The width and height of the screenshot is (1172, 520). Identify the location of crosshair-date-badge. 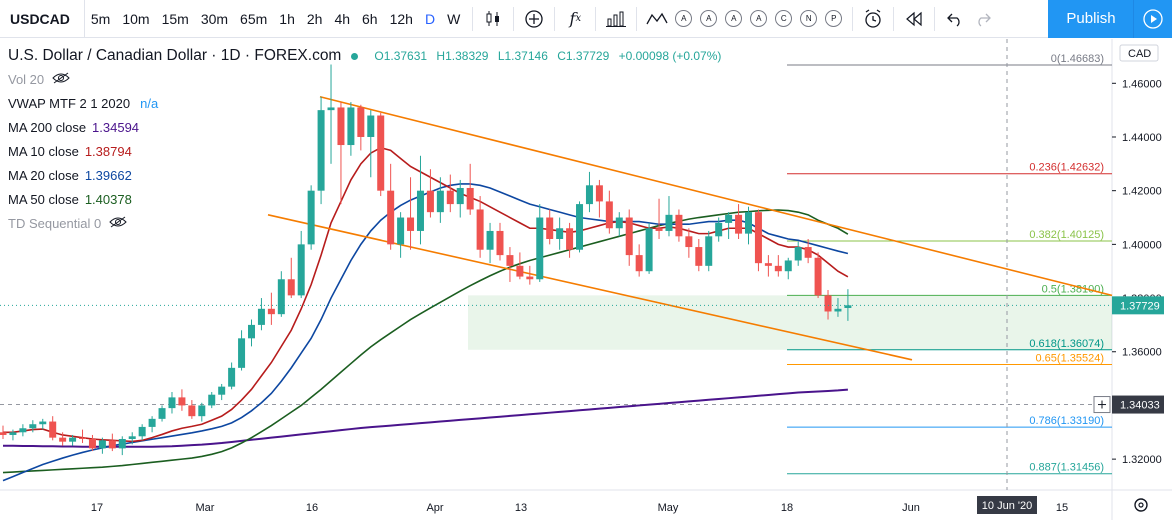
(1007, 505).